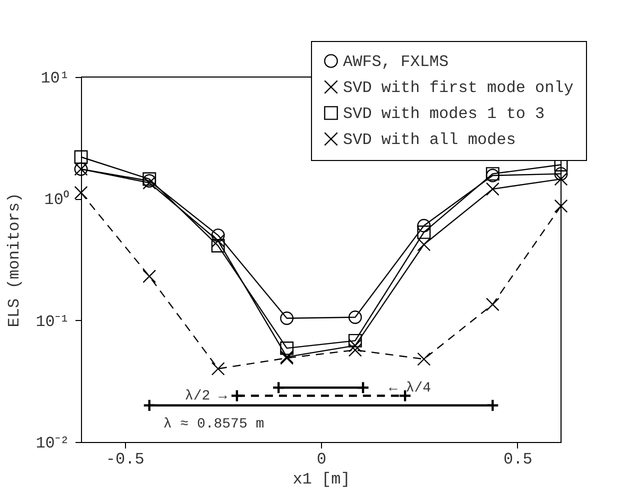 The width and height of the screenshot is (644, 495). I want to click on x-axis-title: x1 [m], so click(321, 479).